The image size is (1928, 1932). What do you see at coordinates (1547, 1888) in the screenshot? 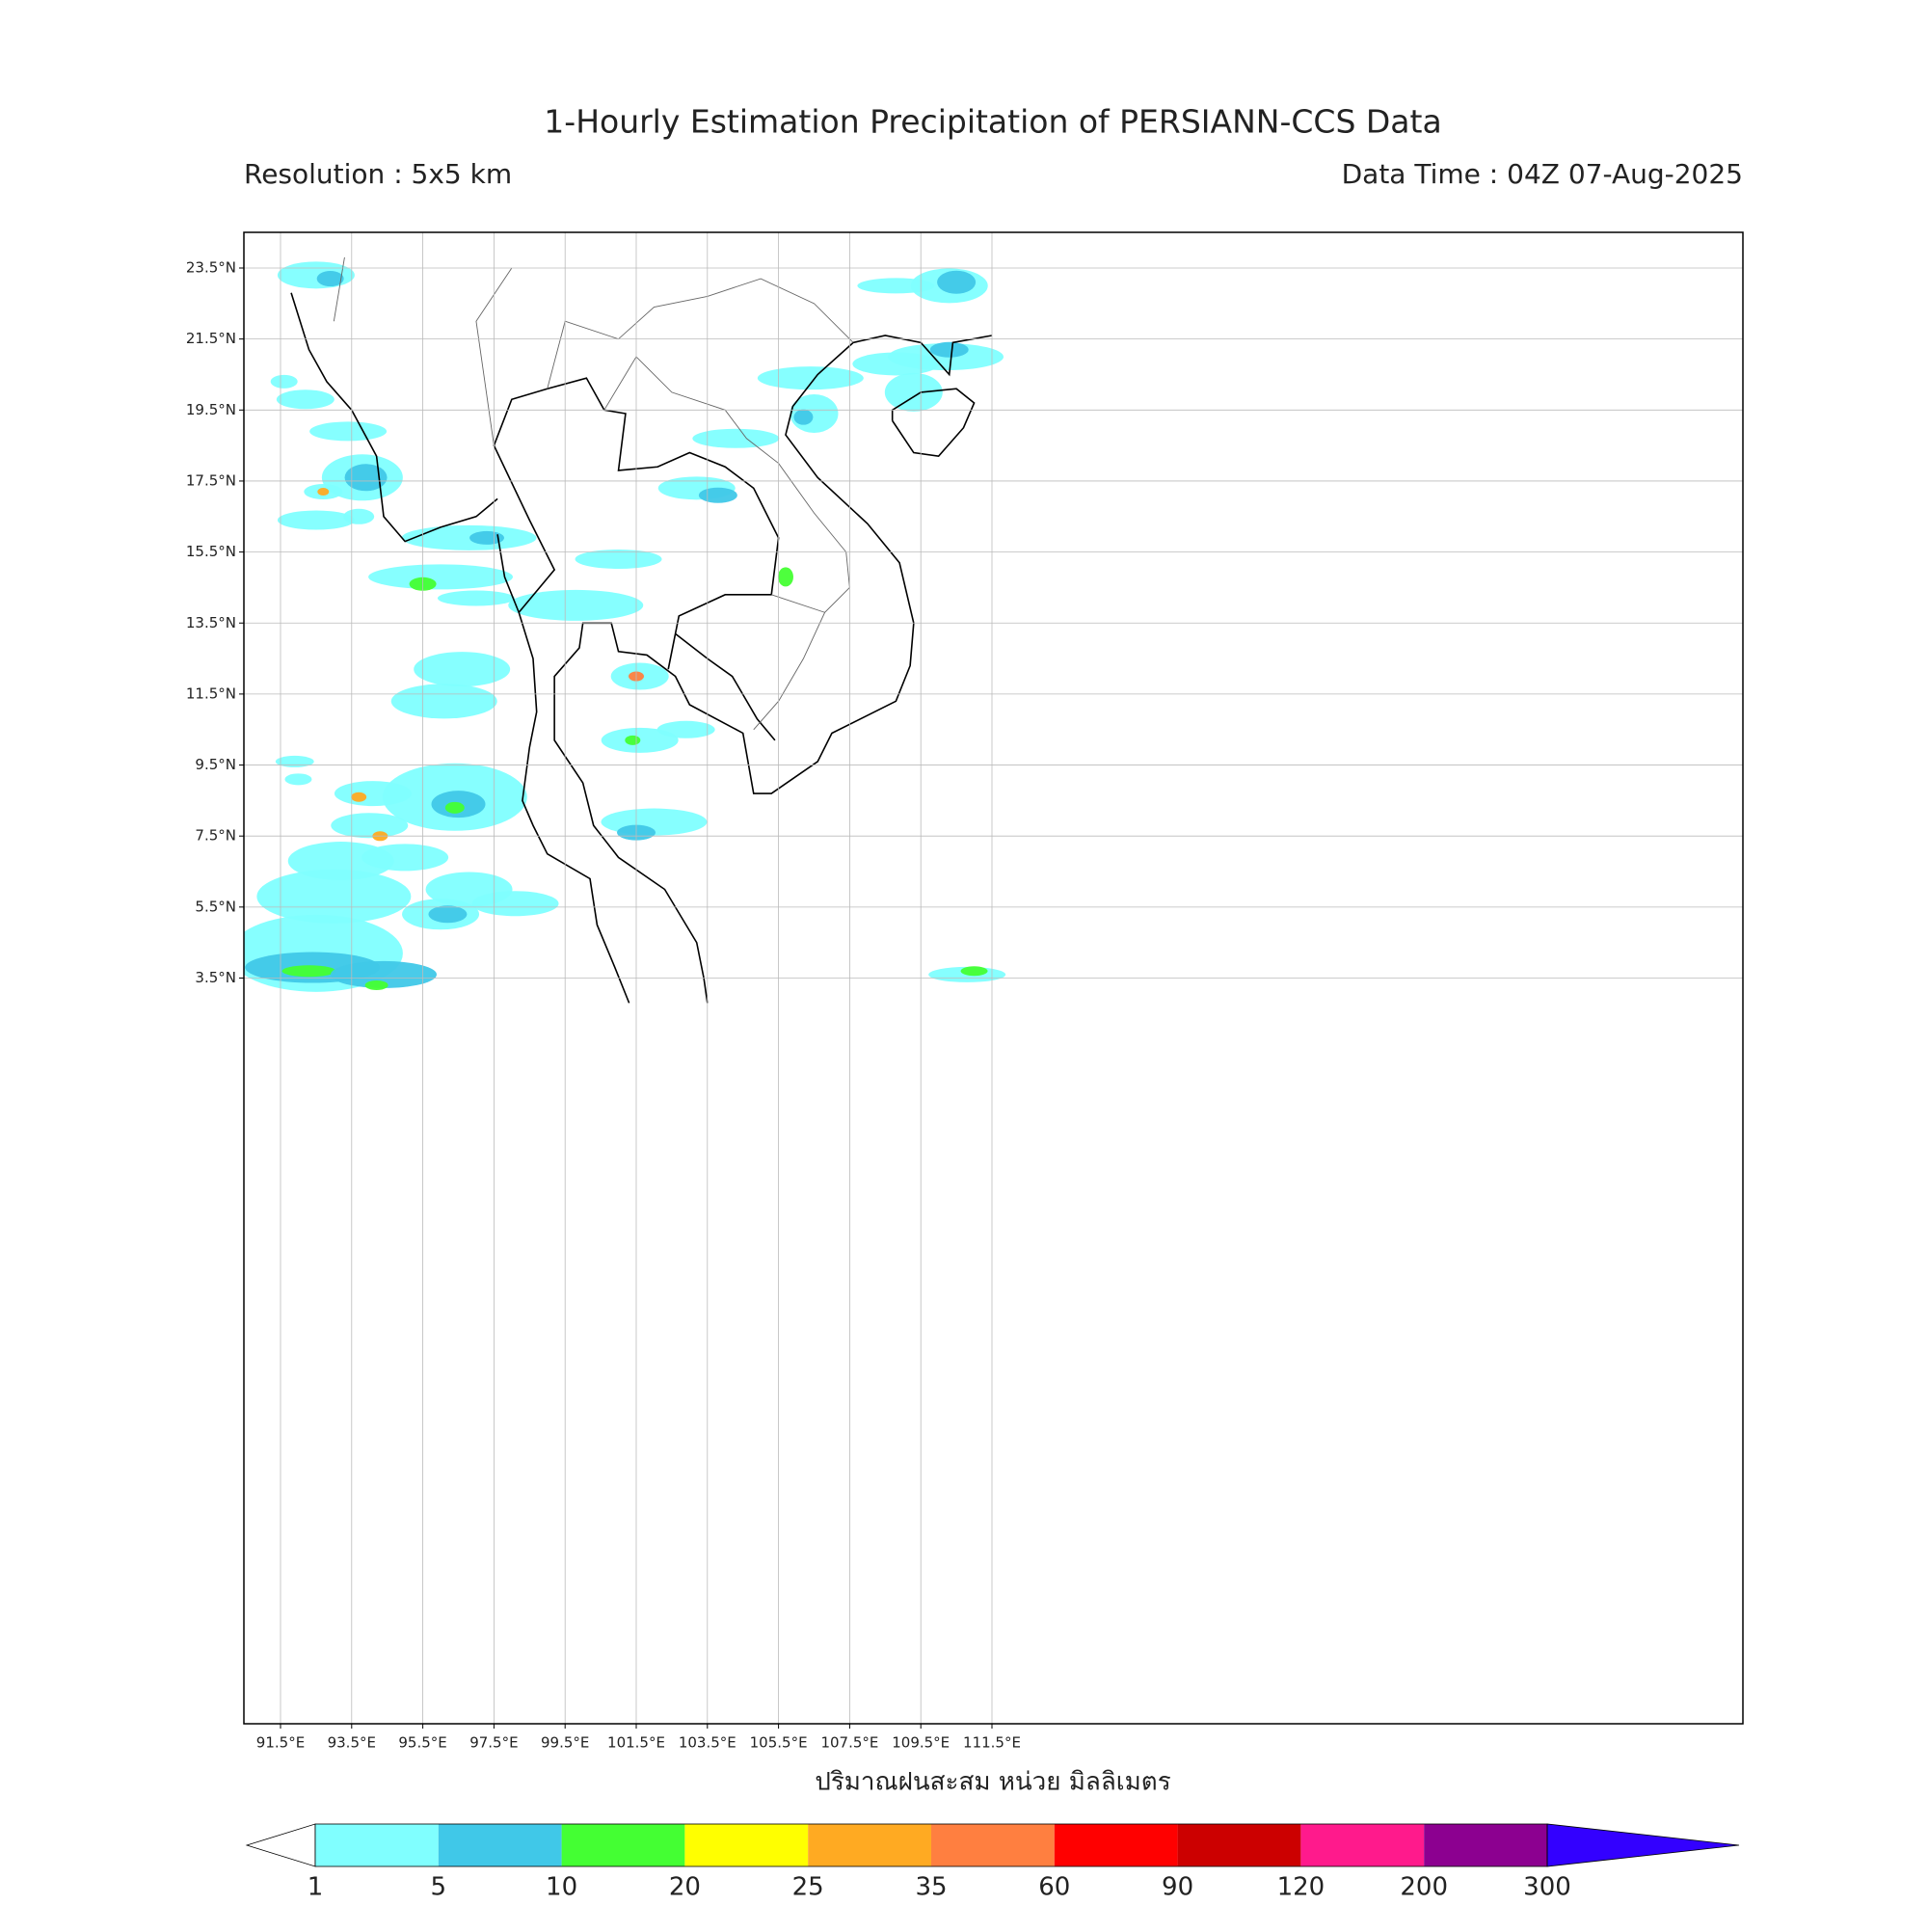
I see `colorbar-tick-label: 300` at bounding box center [1547, 1888].